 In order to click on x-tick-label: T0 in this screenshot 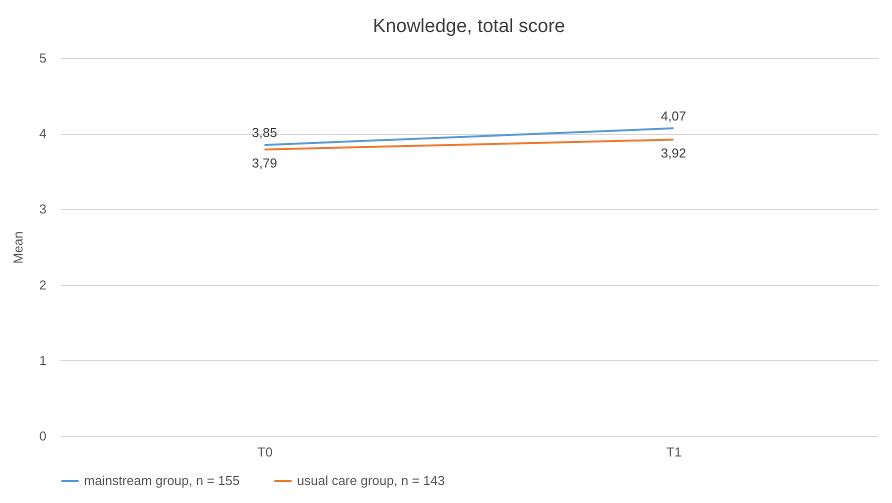, I will do `click(265, 452)`.